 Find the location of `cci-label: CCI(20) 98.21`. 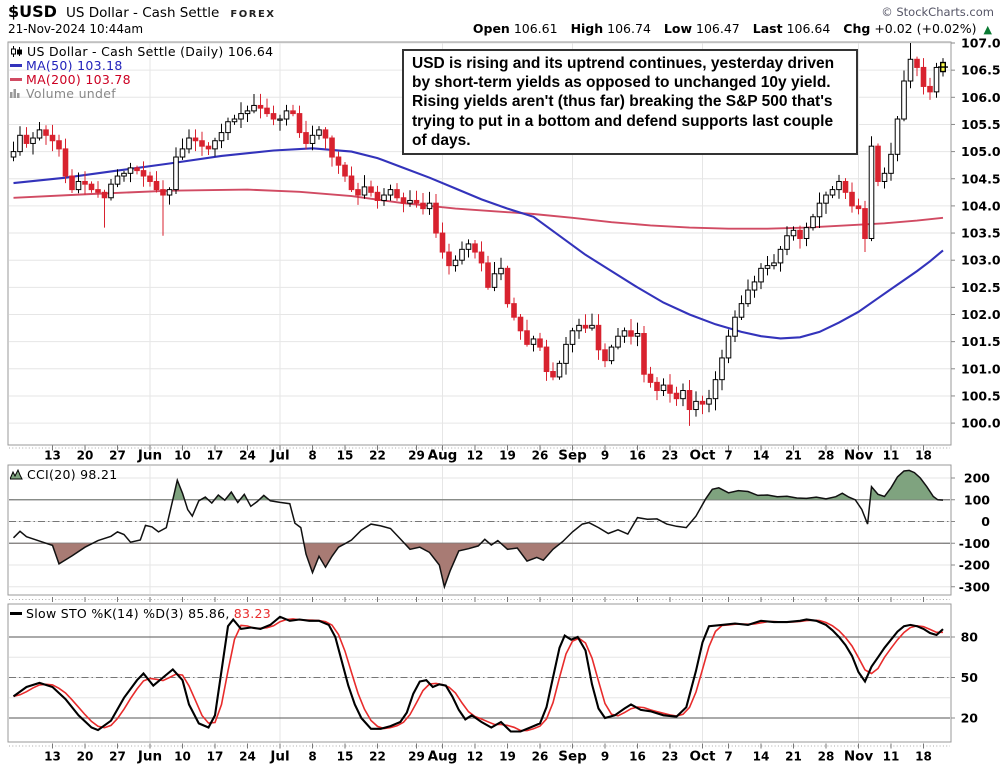

cci-label: CCI(20) 98.21 is located at coordinates (72, 474).